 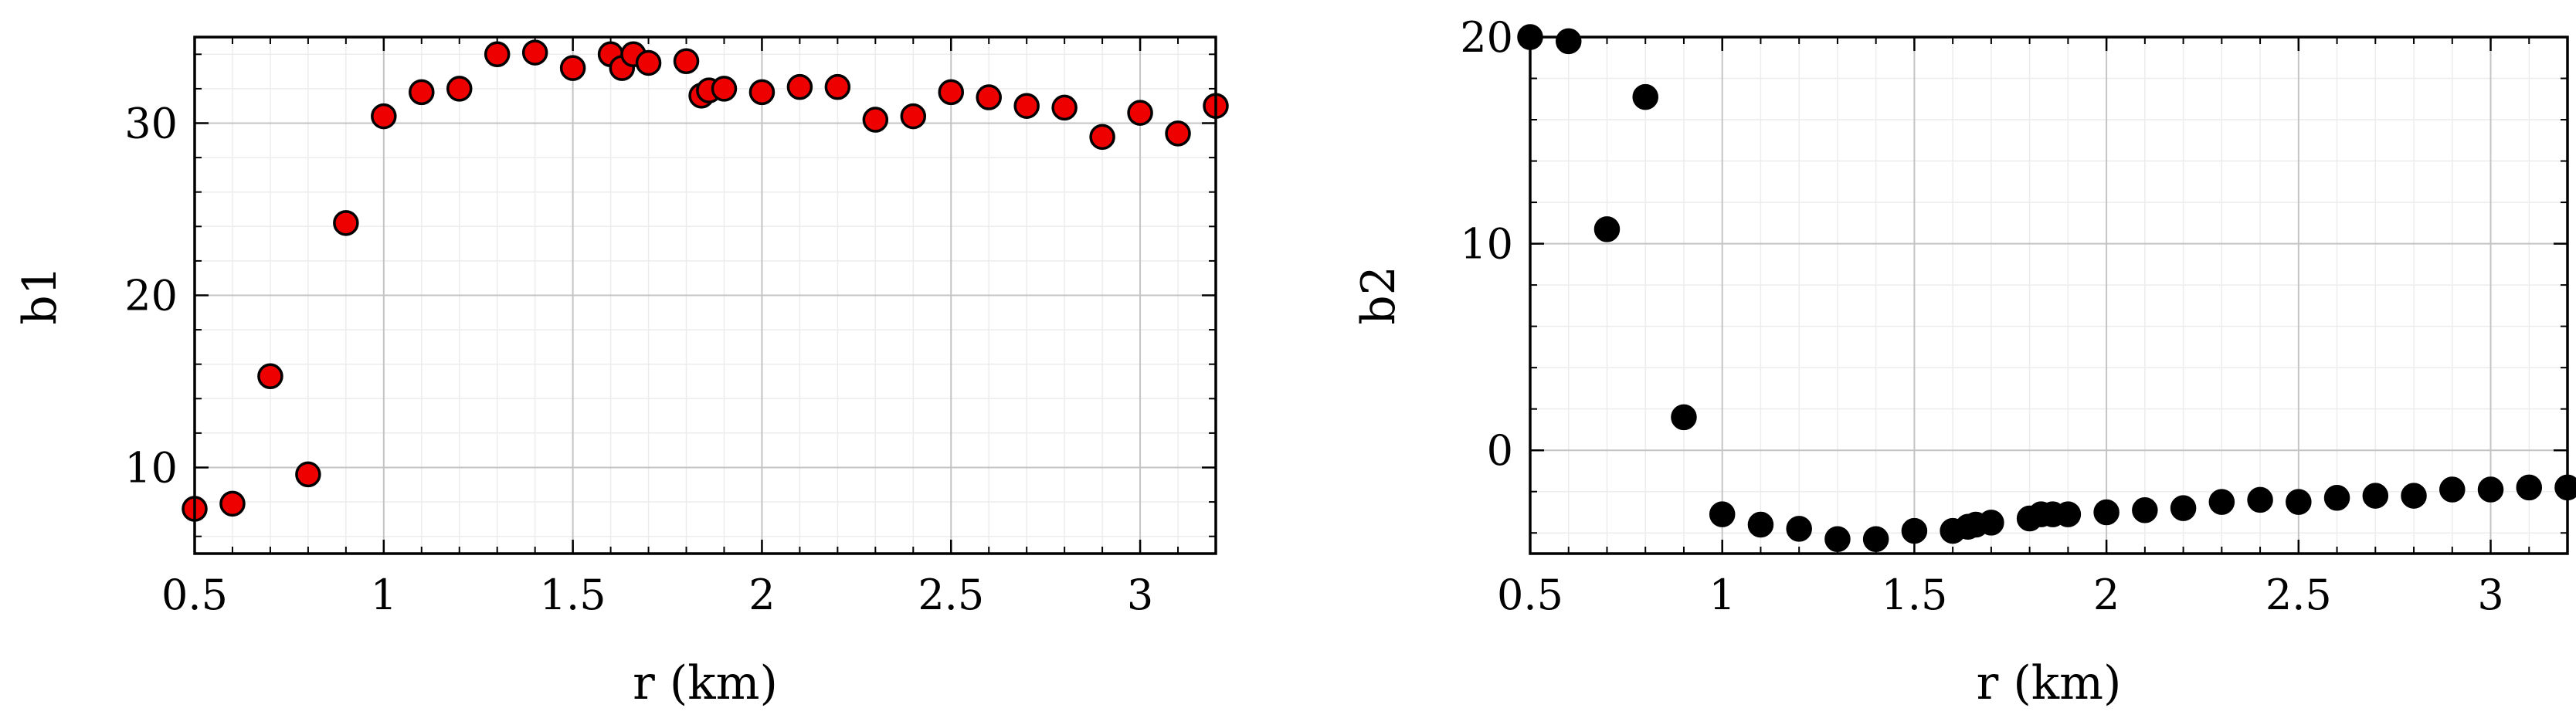 I want to click on b2-x-tick-label: 2, so click(x=2106, y=595).